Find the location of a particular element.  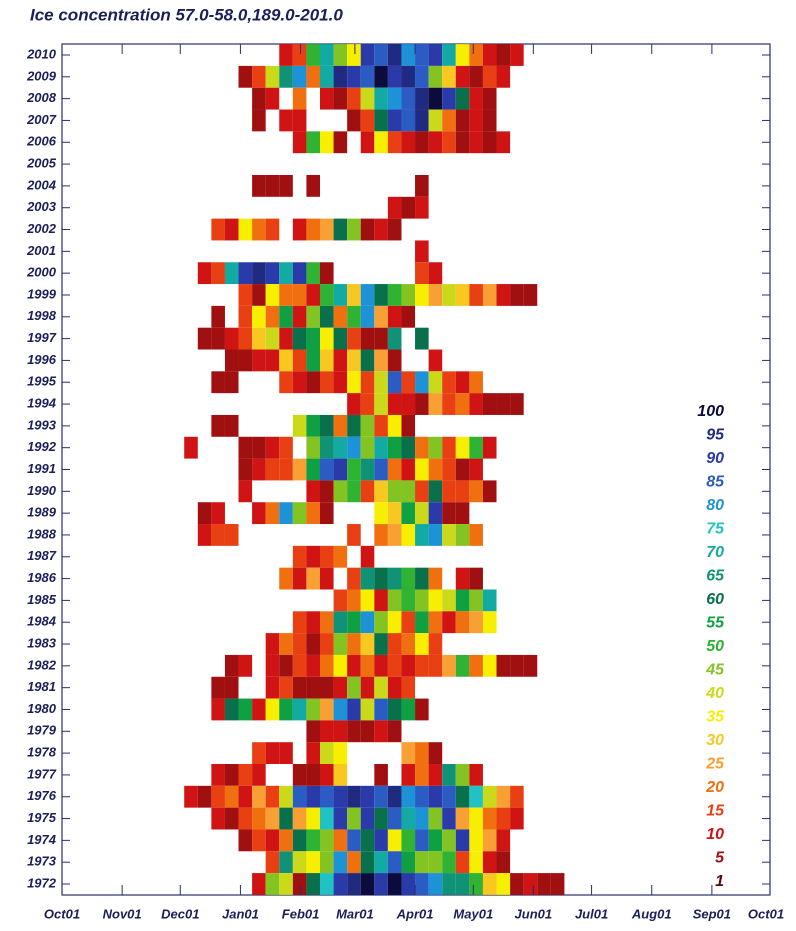

colorbar-label: 75 is located at coordinates (715, 529).